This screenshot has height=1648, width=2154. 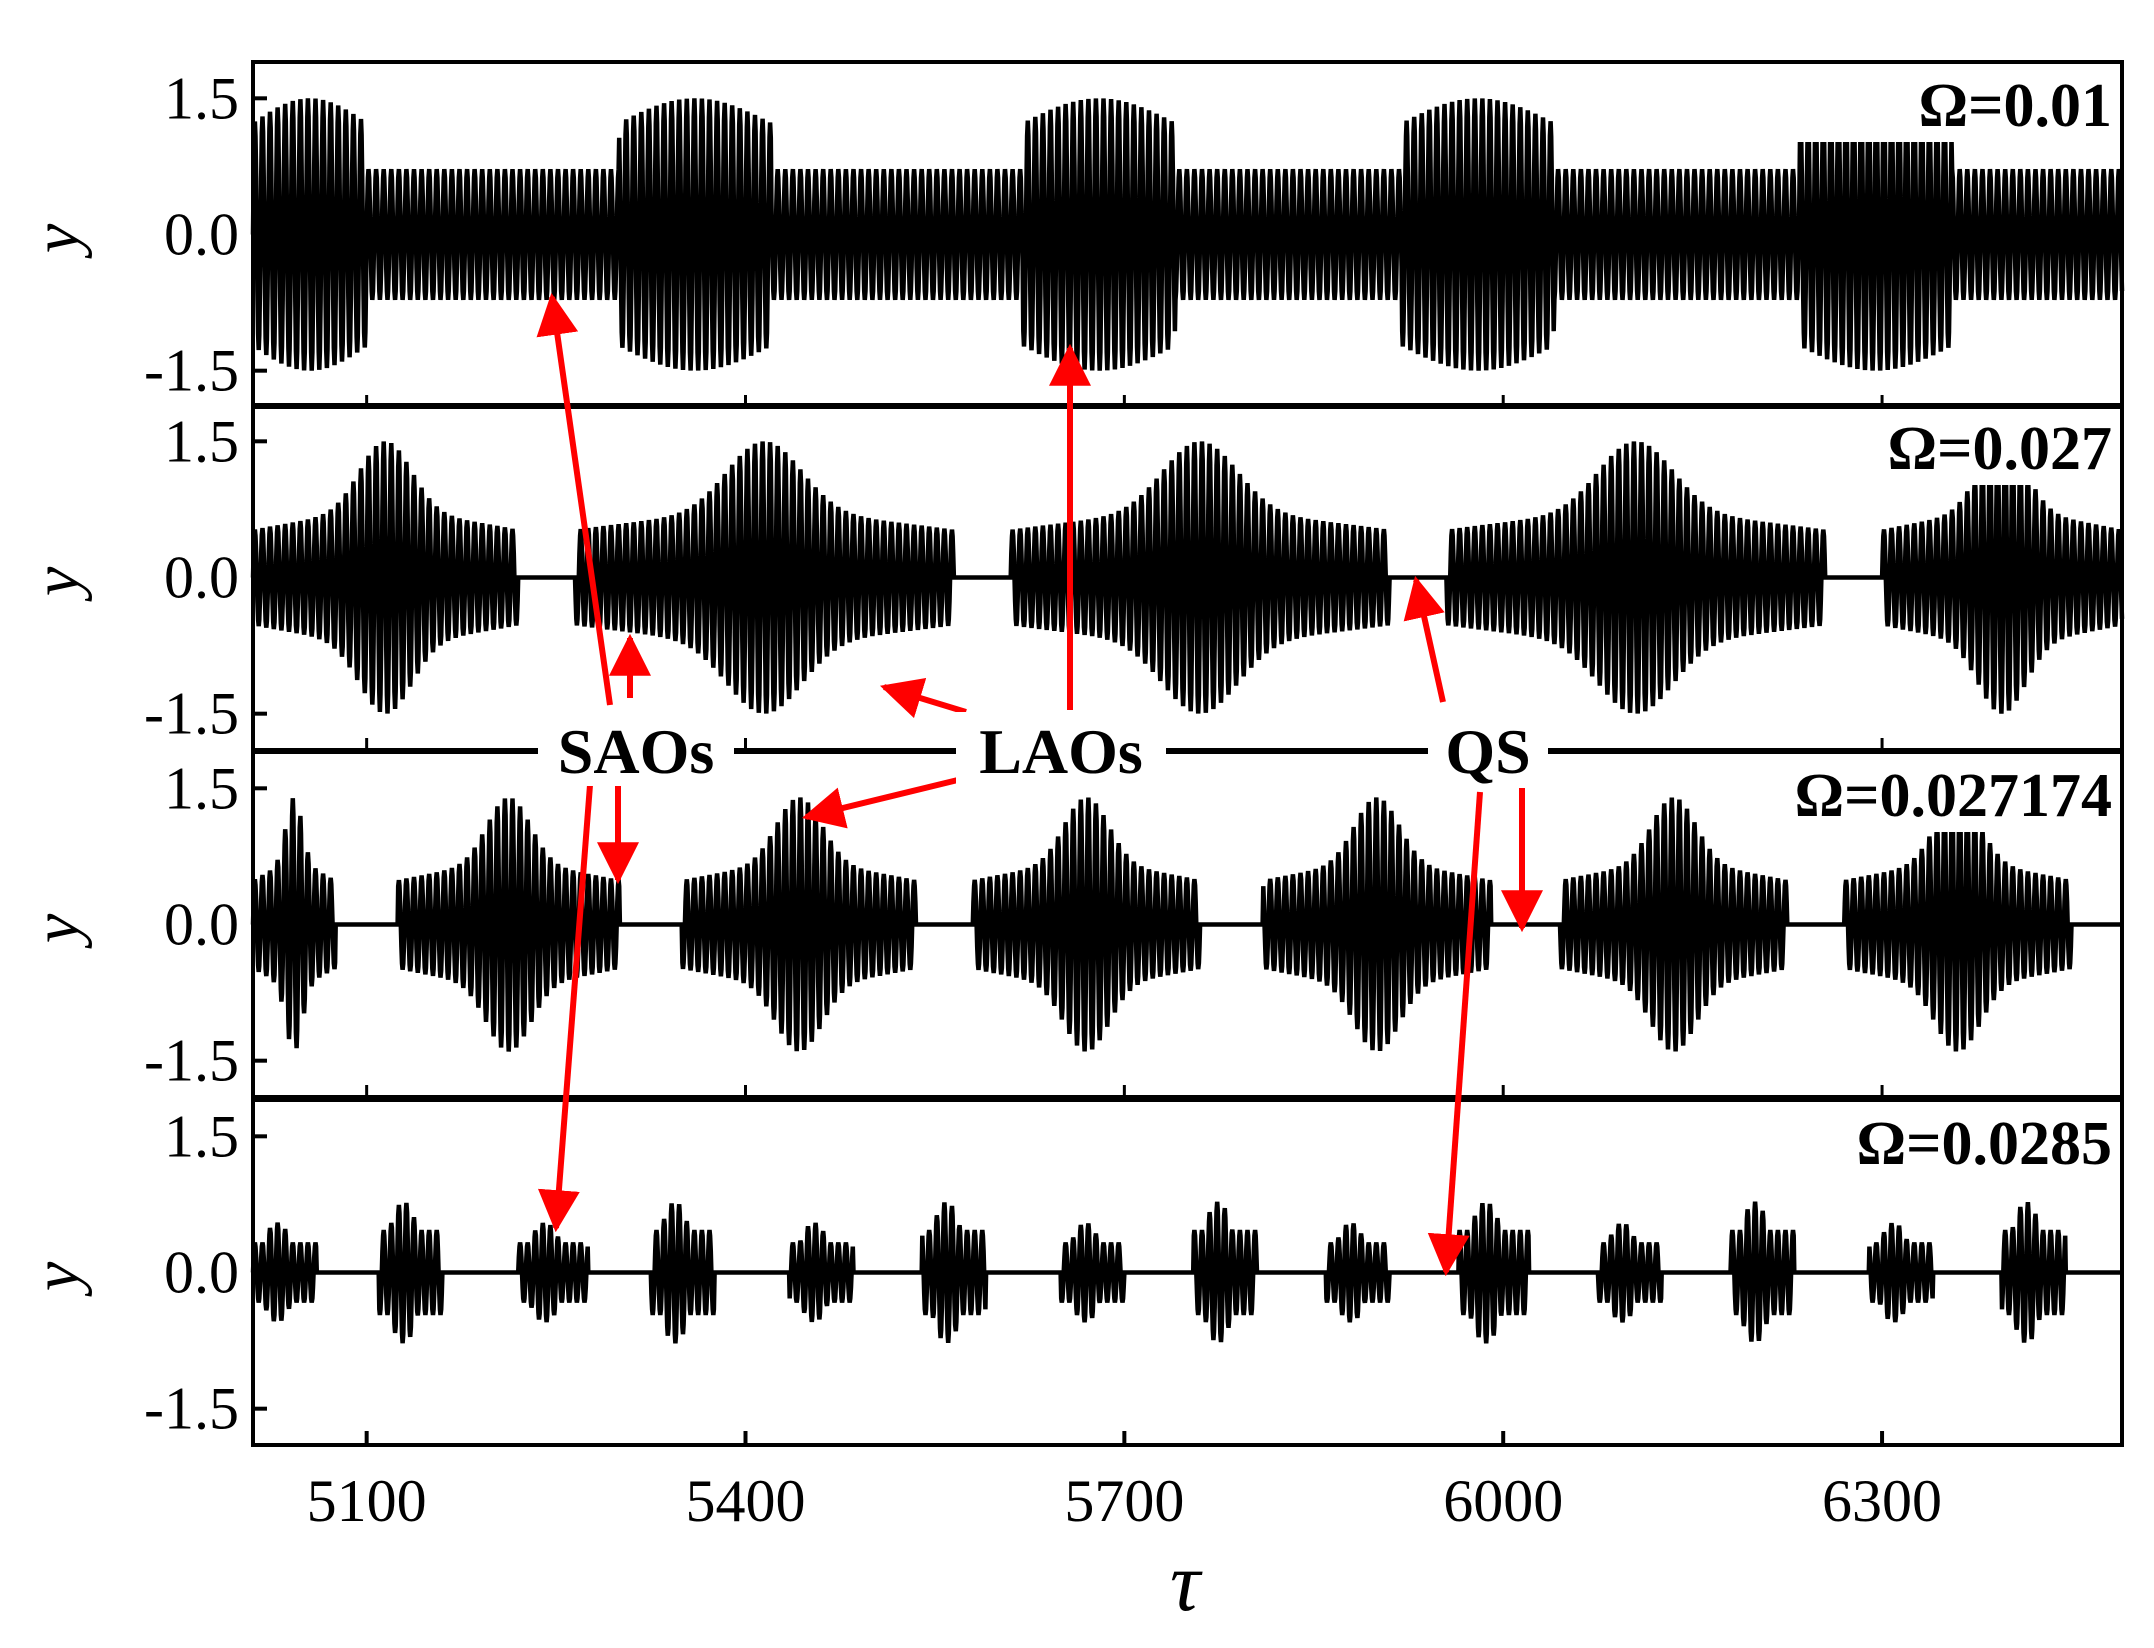 What do you see at coordinates (367, 1501) in the screenshot?
I see `x-tick-label: 5100` at bounding box center [367, 1501].